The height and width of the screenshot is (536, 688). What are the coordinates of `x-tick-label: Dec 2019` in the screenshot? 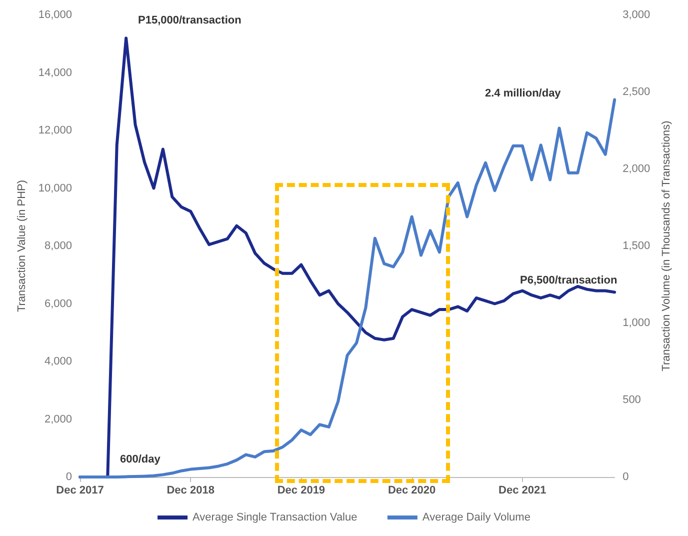 It's located at (301, 490).